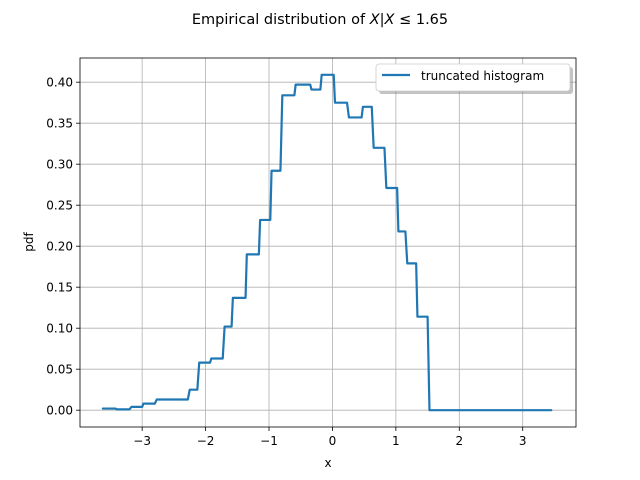 Image resolution: width=640 pixels, height=480 pixels. What do you see at coordinates (59, 370) in the screenshot?
I see `y-tick-label: 0.05` at bounding box center [59, 370].